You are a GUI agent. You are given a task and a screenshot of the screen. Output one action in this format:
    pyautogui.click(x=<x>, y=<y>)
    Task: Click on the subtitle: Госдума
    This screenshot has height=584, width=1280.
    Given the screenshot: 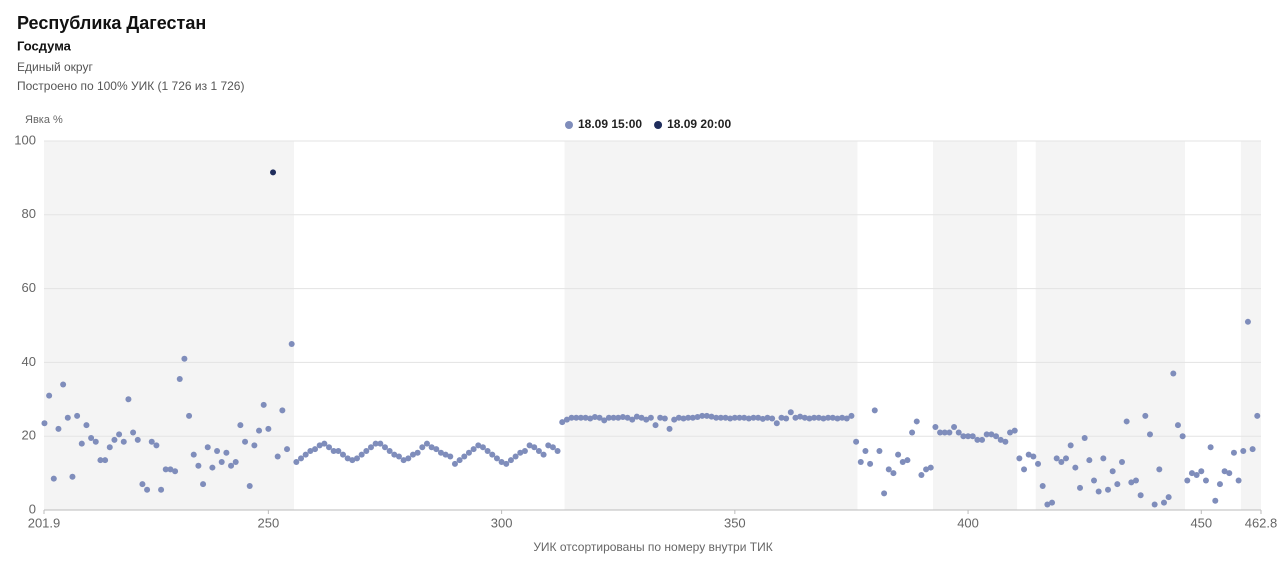 What is the action you would take?
    pyautogui.click(x=44, y=45)
    